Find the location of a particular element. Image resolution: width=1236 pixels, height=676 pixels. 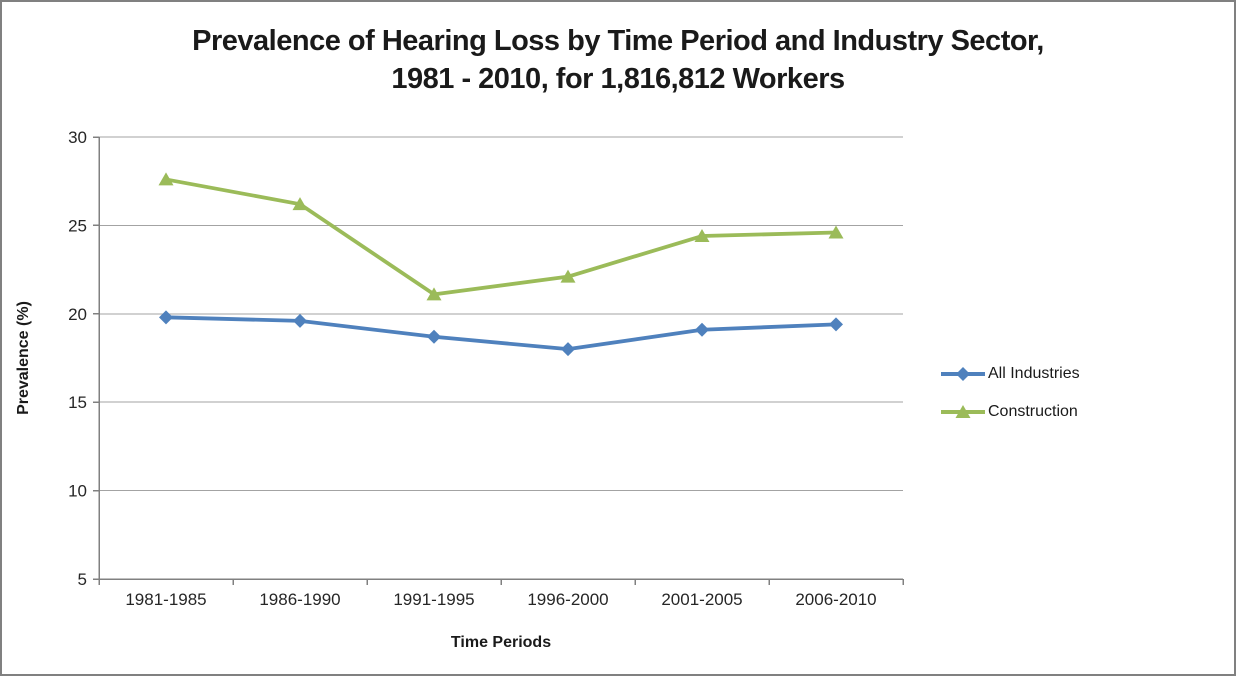

x-tick-label: 1996-2000 is located at coordinates (567, 599).